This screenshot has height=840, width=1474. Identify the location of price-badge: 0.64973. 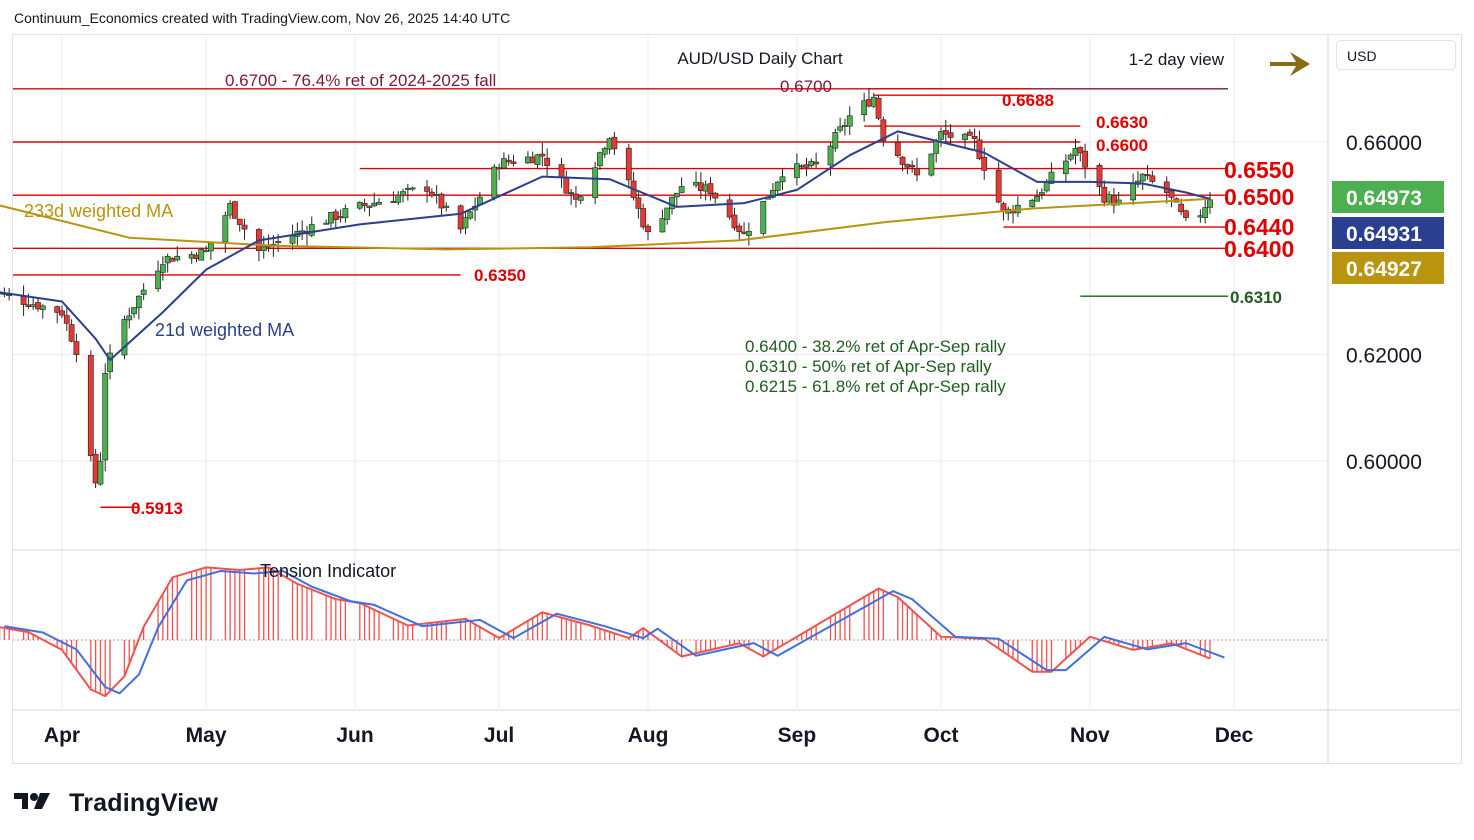
(1388, 197).